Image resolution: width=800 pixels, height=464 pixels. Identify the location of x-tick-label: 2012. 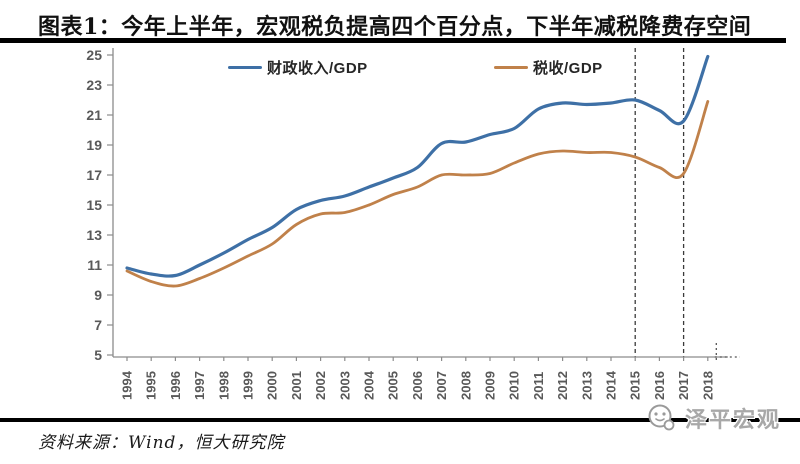
(562, 385).